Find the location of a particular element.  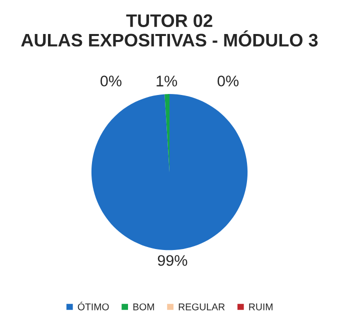

data-label: 99% is located at coordinates (173, 260).